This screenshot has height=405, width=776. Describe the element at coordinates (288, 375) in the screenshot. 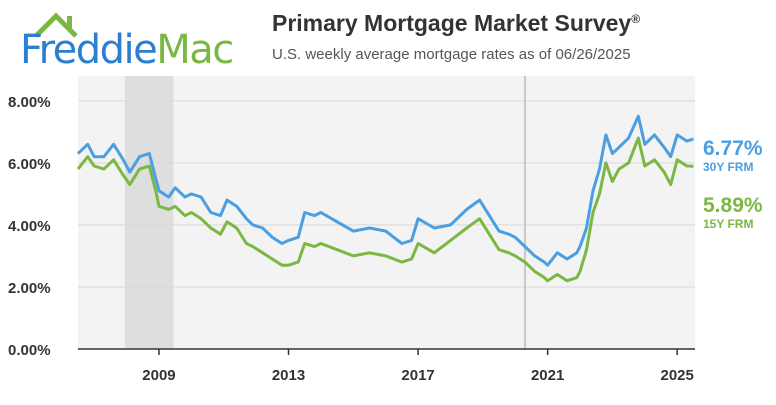

I see `x-tick-label: 2013` at that location.